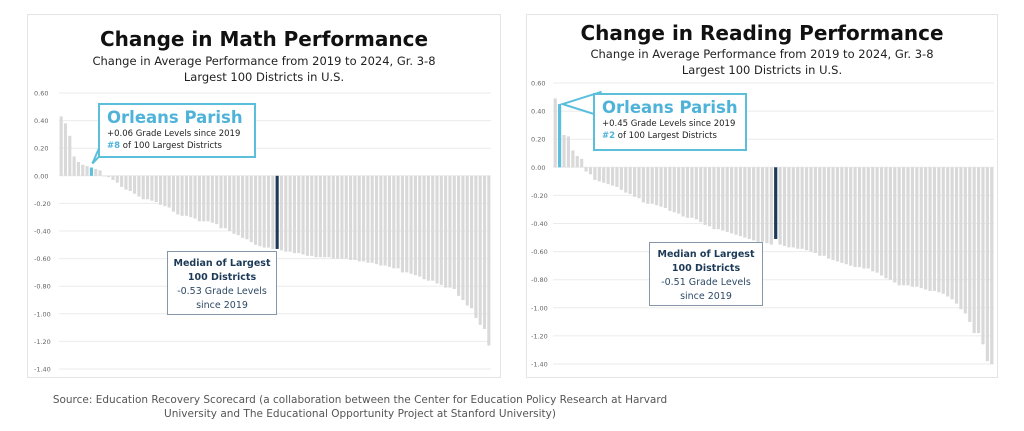  What do you see at coordinates (42, 314) in the screenshot?
I see `y-tick-label: -1.00` at bounding box center [42, 314].